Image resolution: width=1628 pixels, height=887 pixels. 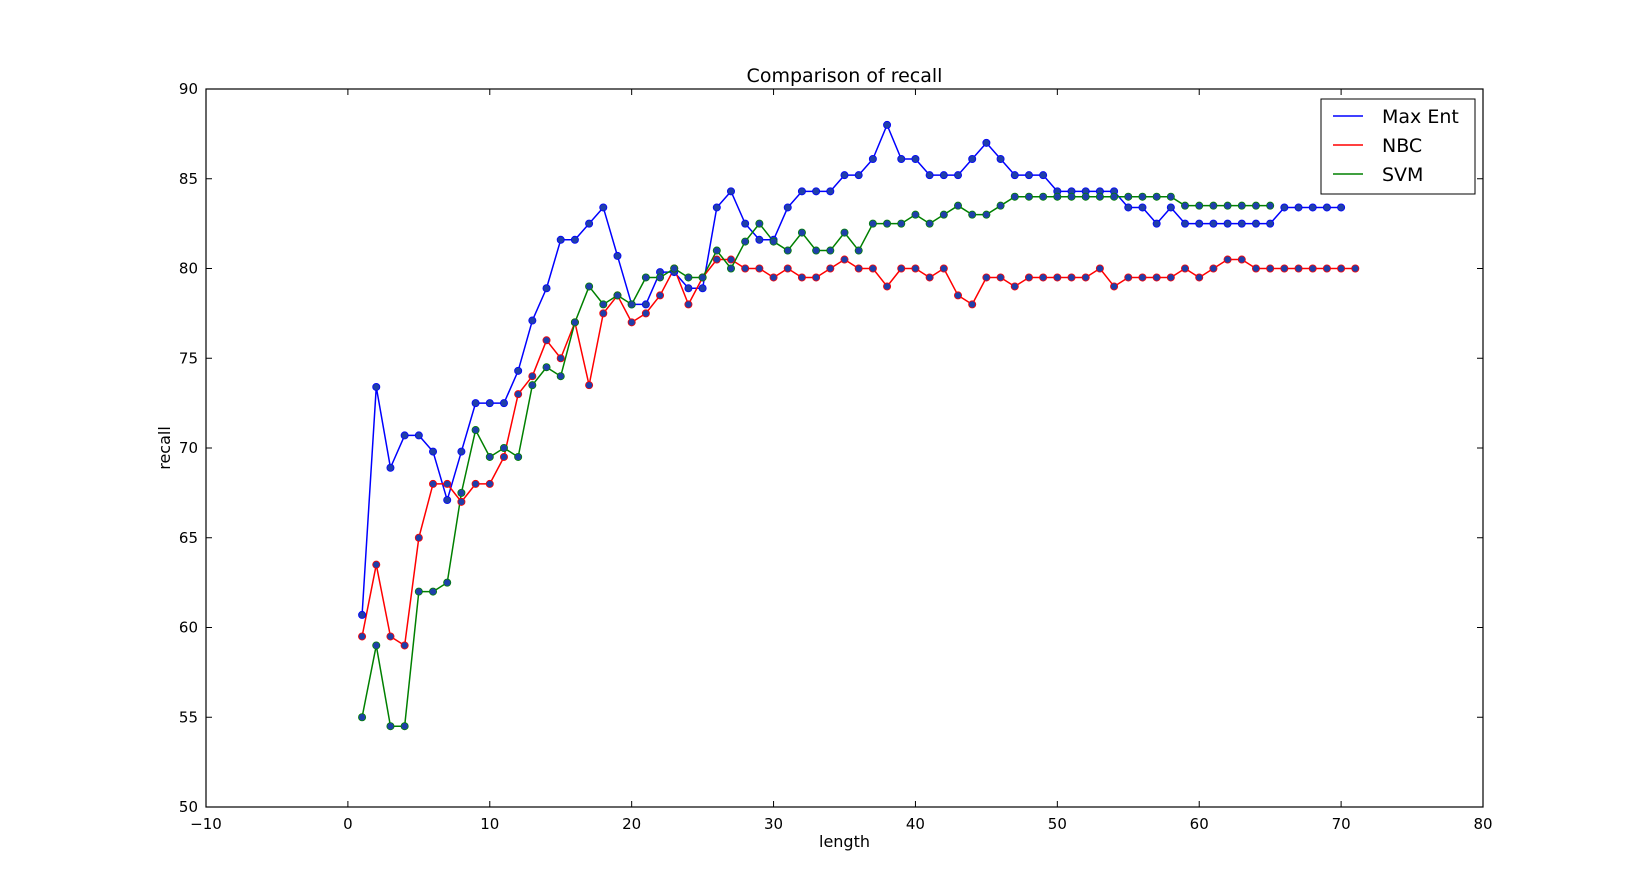 What do you see at coordinates (1402, 146) in the screenshot?
I see `legend-label-nbc: NBC` at bounding box center [1402, 146].